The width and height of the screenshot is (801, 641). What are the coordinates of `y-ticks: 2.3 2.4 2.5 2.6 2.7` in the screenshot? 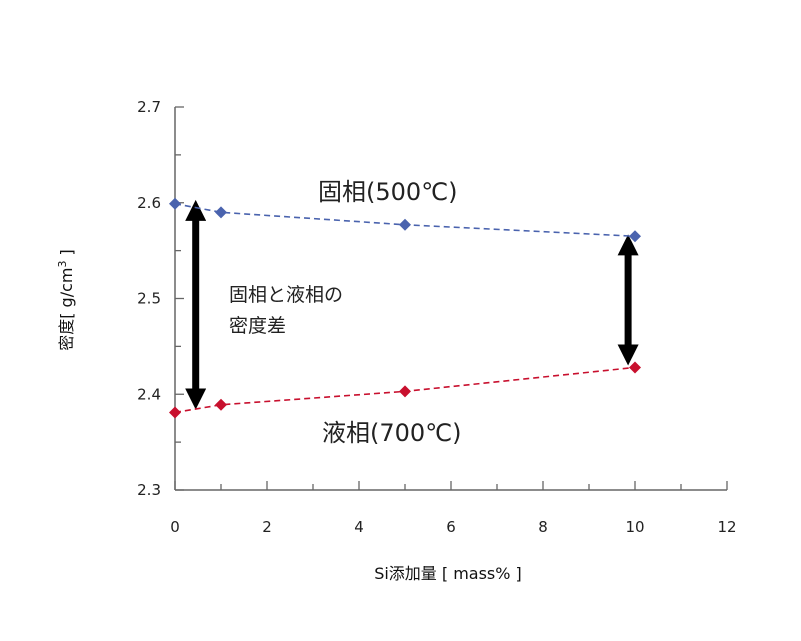 It's located at (160, 298).